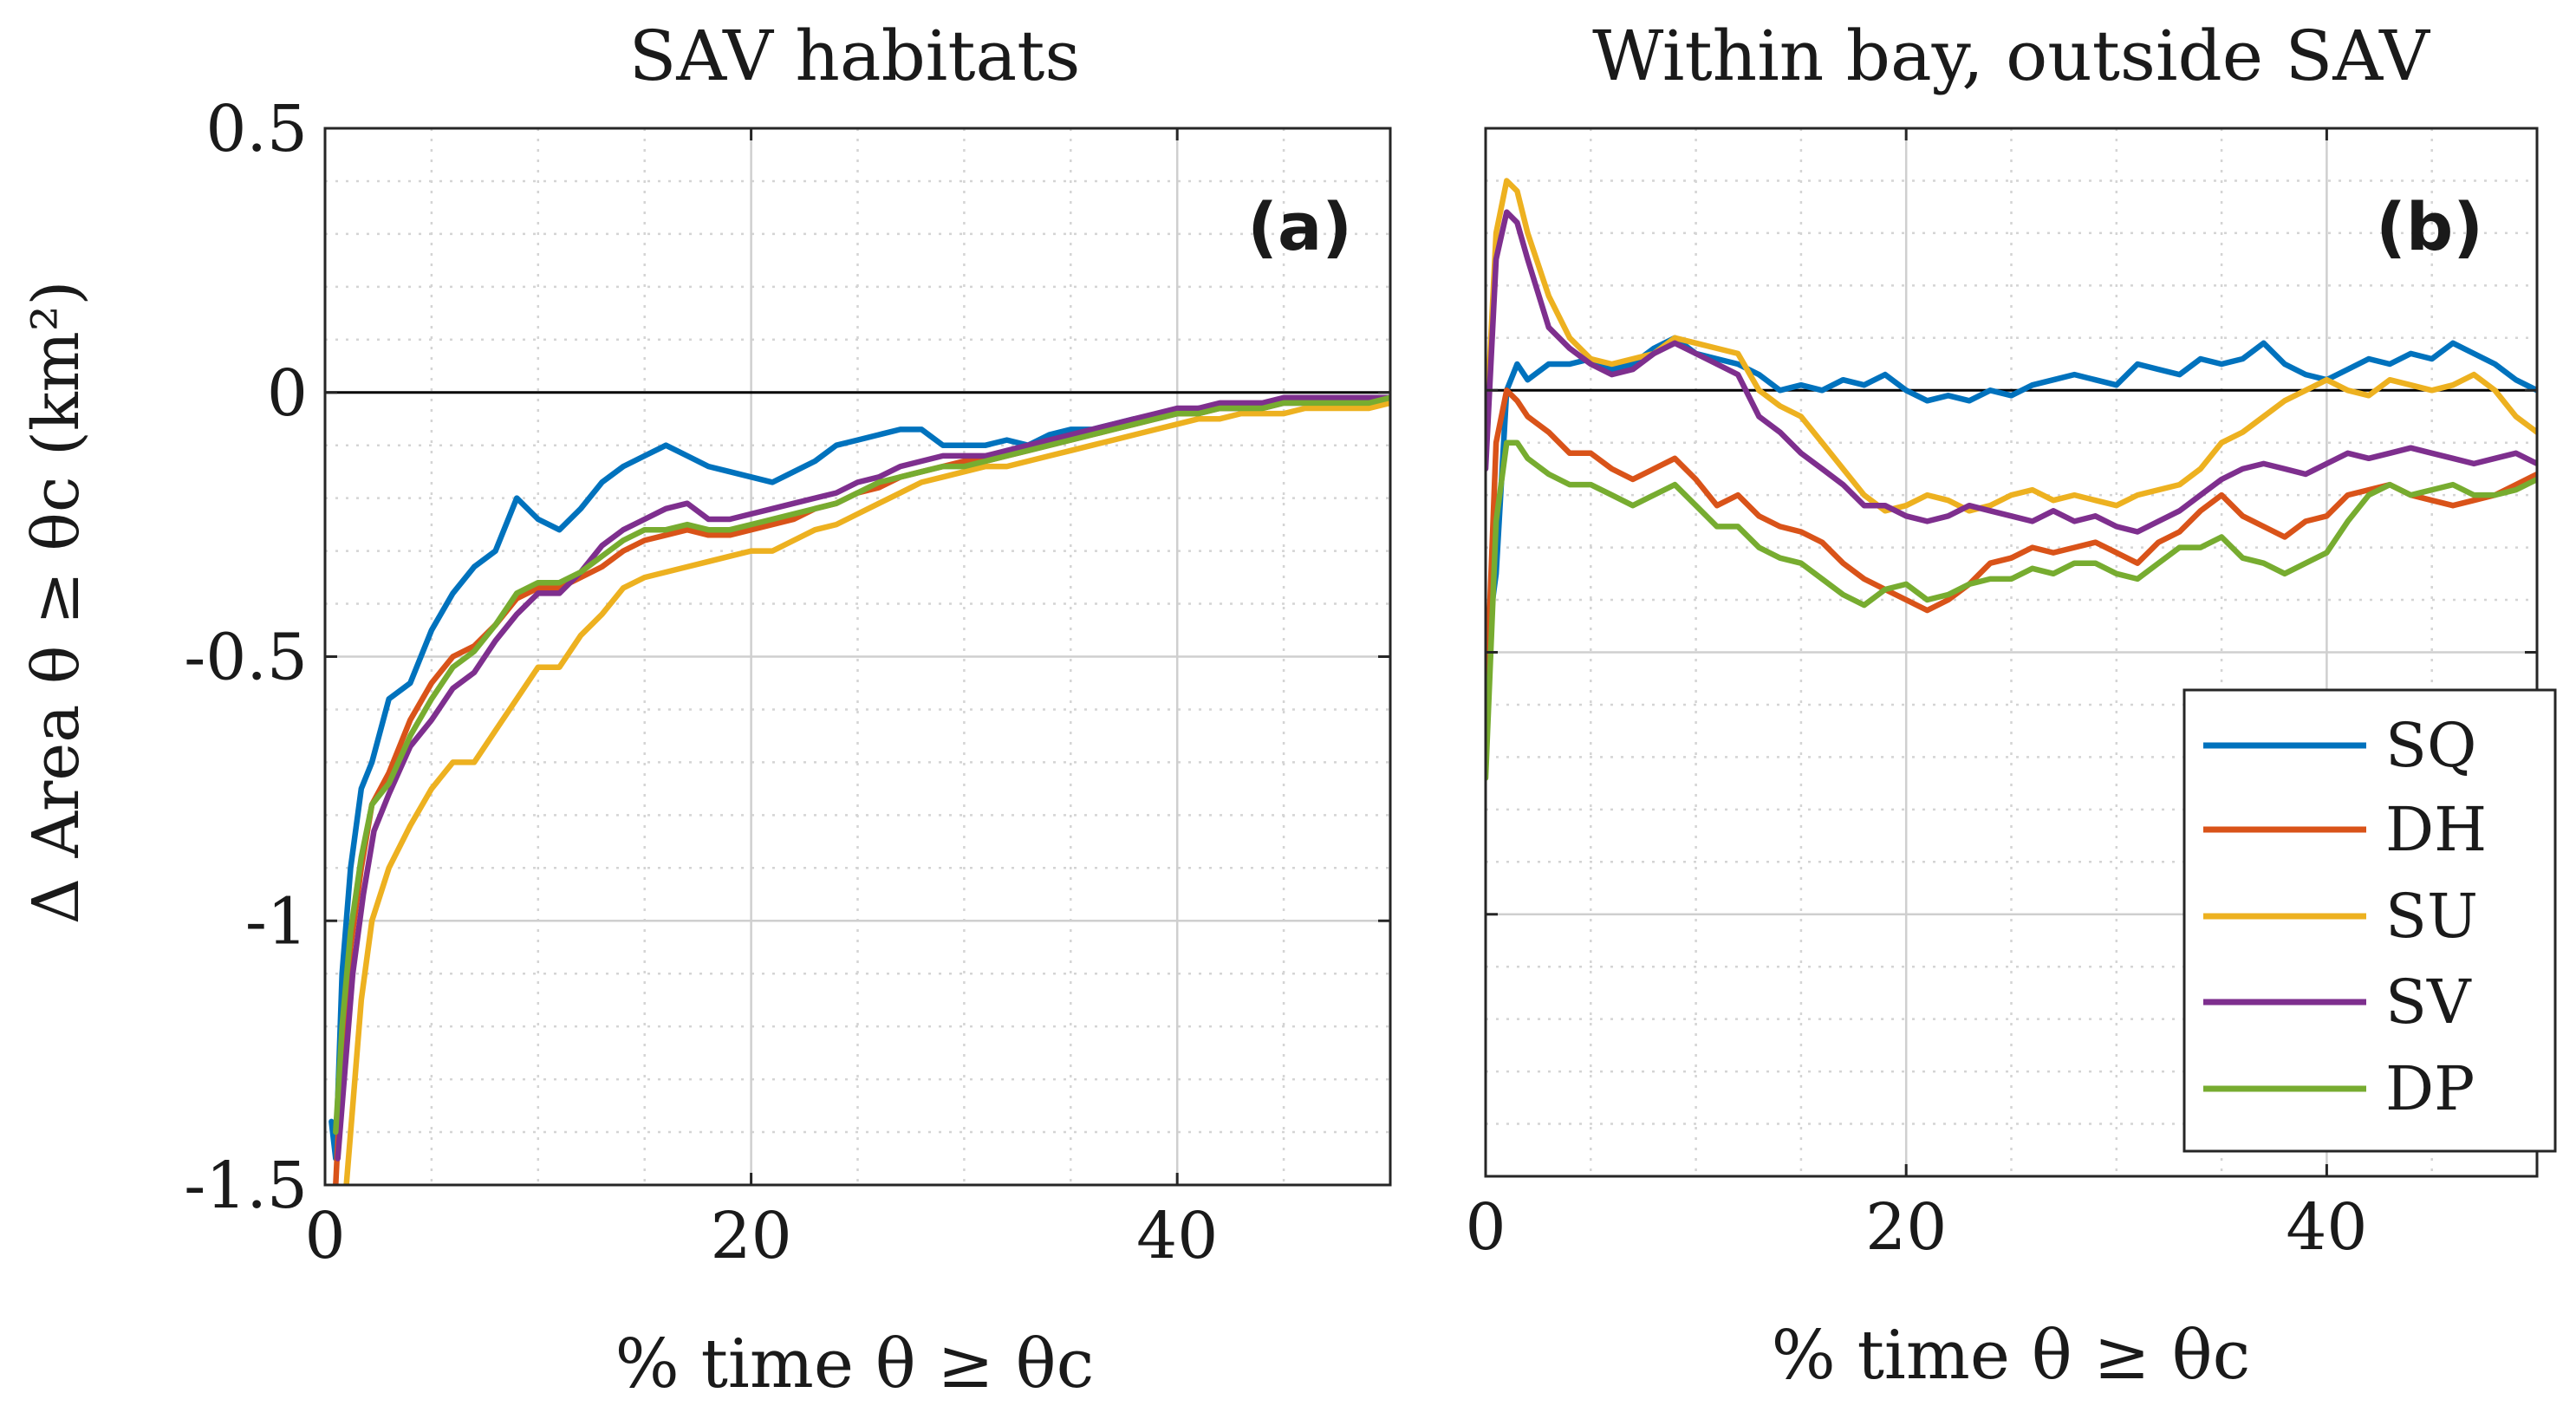 Image resolution: width=2576 pixels, height=1419 pixels. What do you see at coordinates (246, 1186) in the screenshot?
I see `y-tick-label: -1.5` at bounding box center [246, 1186].